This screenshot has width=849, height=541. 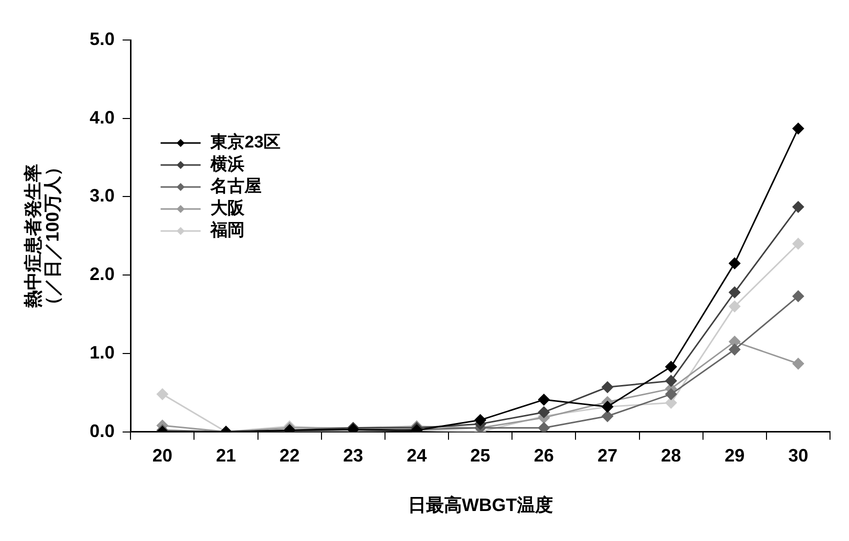 I want to click on x-tick-label: 25, so click(x=480, y=456).